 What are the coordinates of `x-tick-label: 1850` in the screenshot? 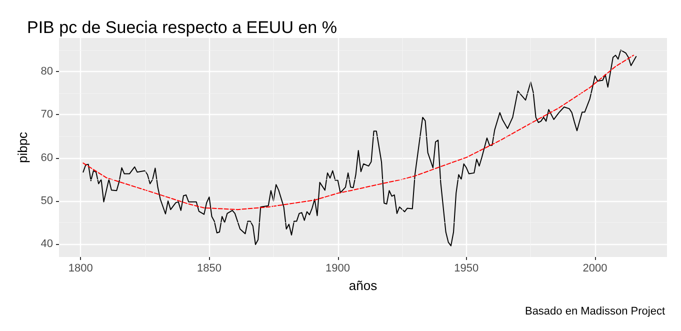 It's located at (209, 268).